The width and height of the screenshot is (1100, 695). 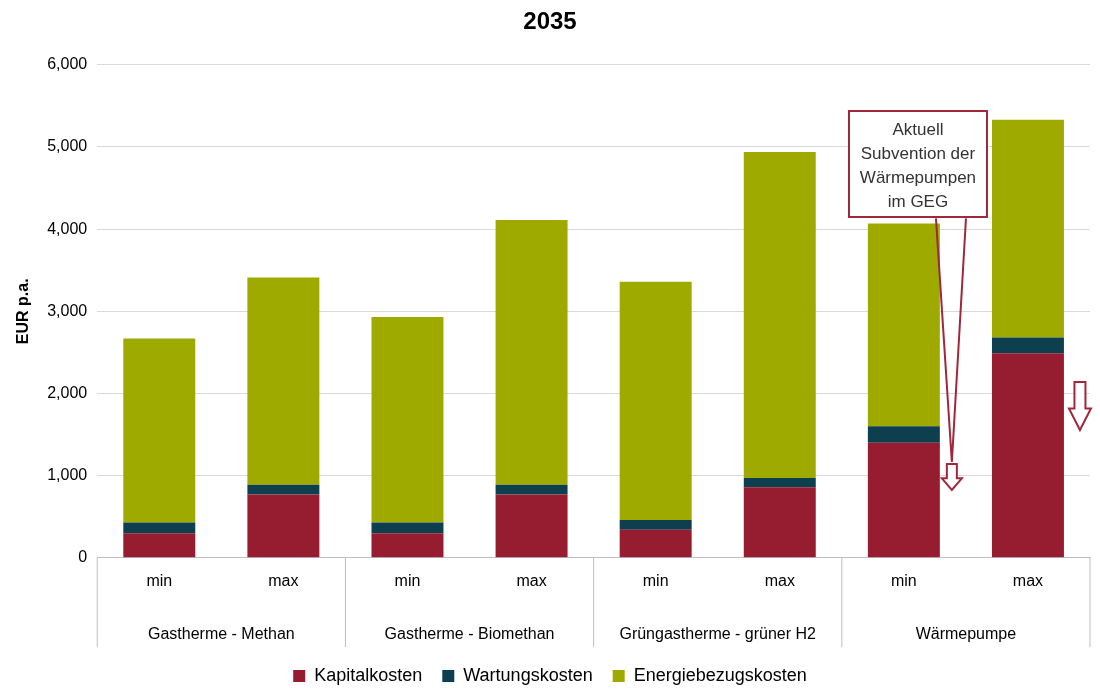 I want to click on text: Gastherme - Methan, so click(x=221, y=634).